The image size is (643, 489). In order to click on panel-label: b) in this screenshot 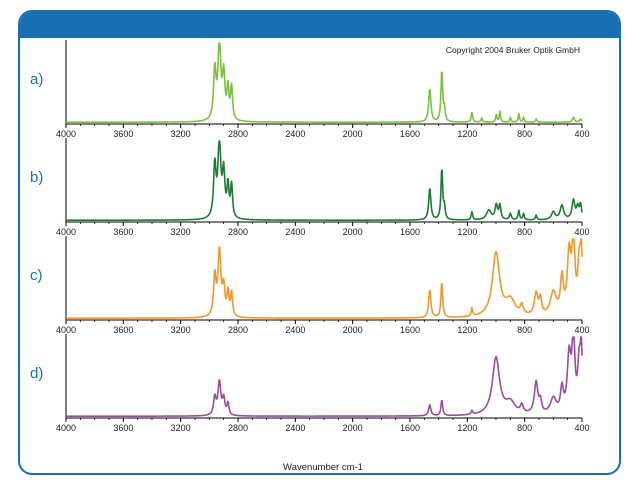, I will do `click(36, 177)`.